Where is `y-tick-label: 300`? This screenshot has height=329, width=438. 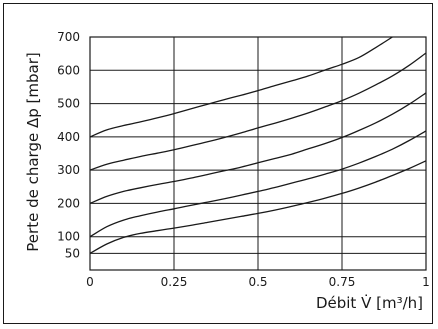 y-tick-label: 300 is located at coordinates (68, 170).